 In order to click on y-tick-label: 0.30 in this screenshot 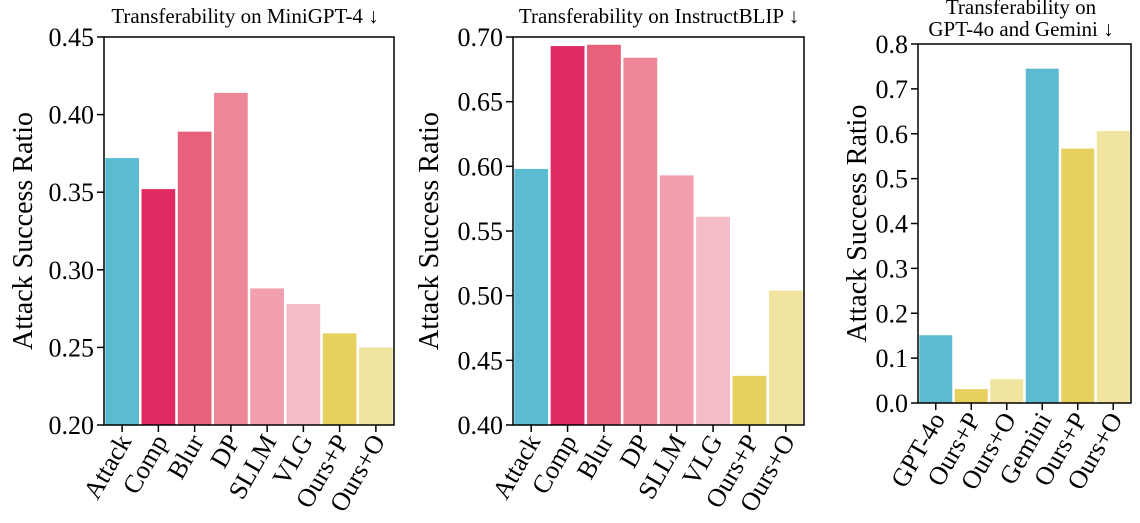, I will do `click(72, 270)`.